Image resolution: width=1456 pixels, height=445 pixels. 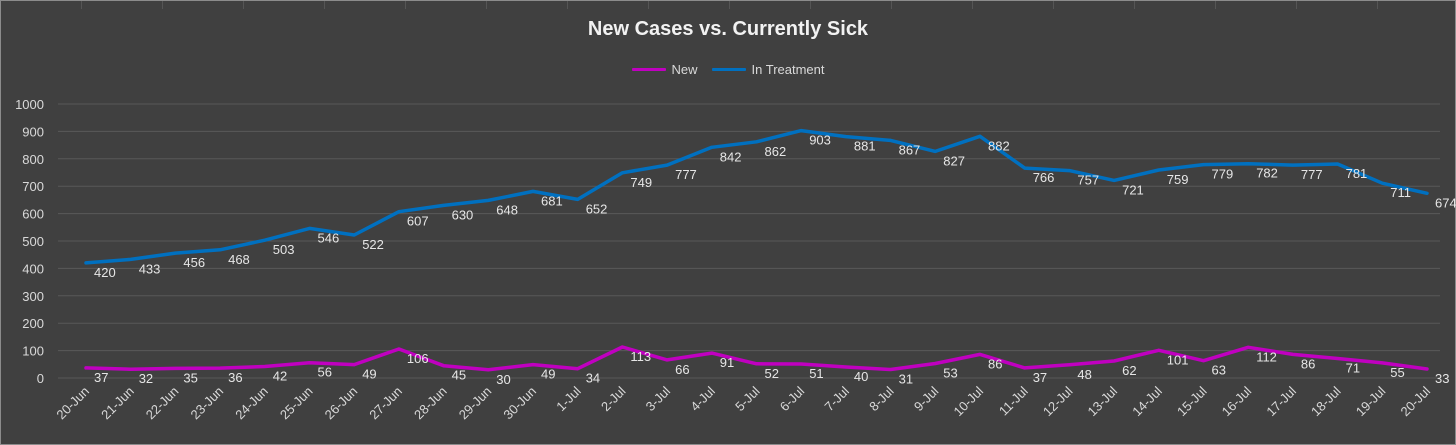 I want to click on data-label-in-treatment: 674, so click(x=1445, y=202).